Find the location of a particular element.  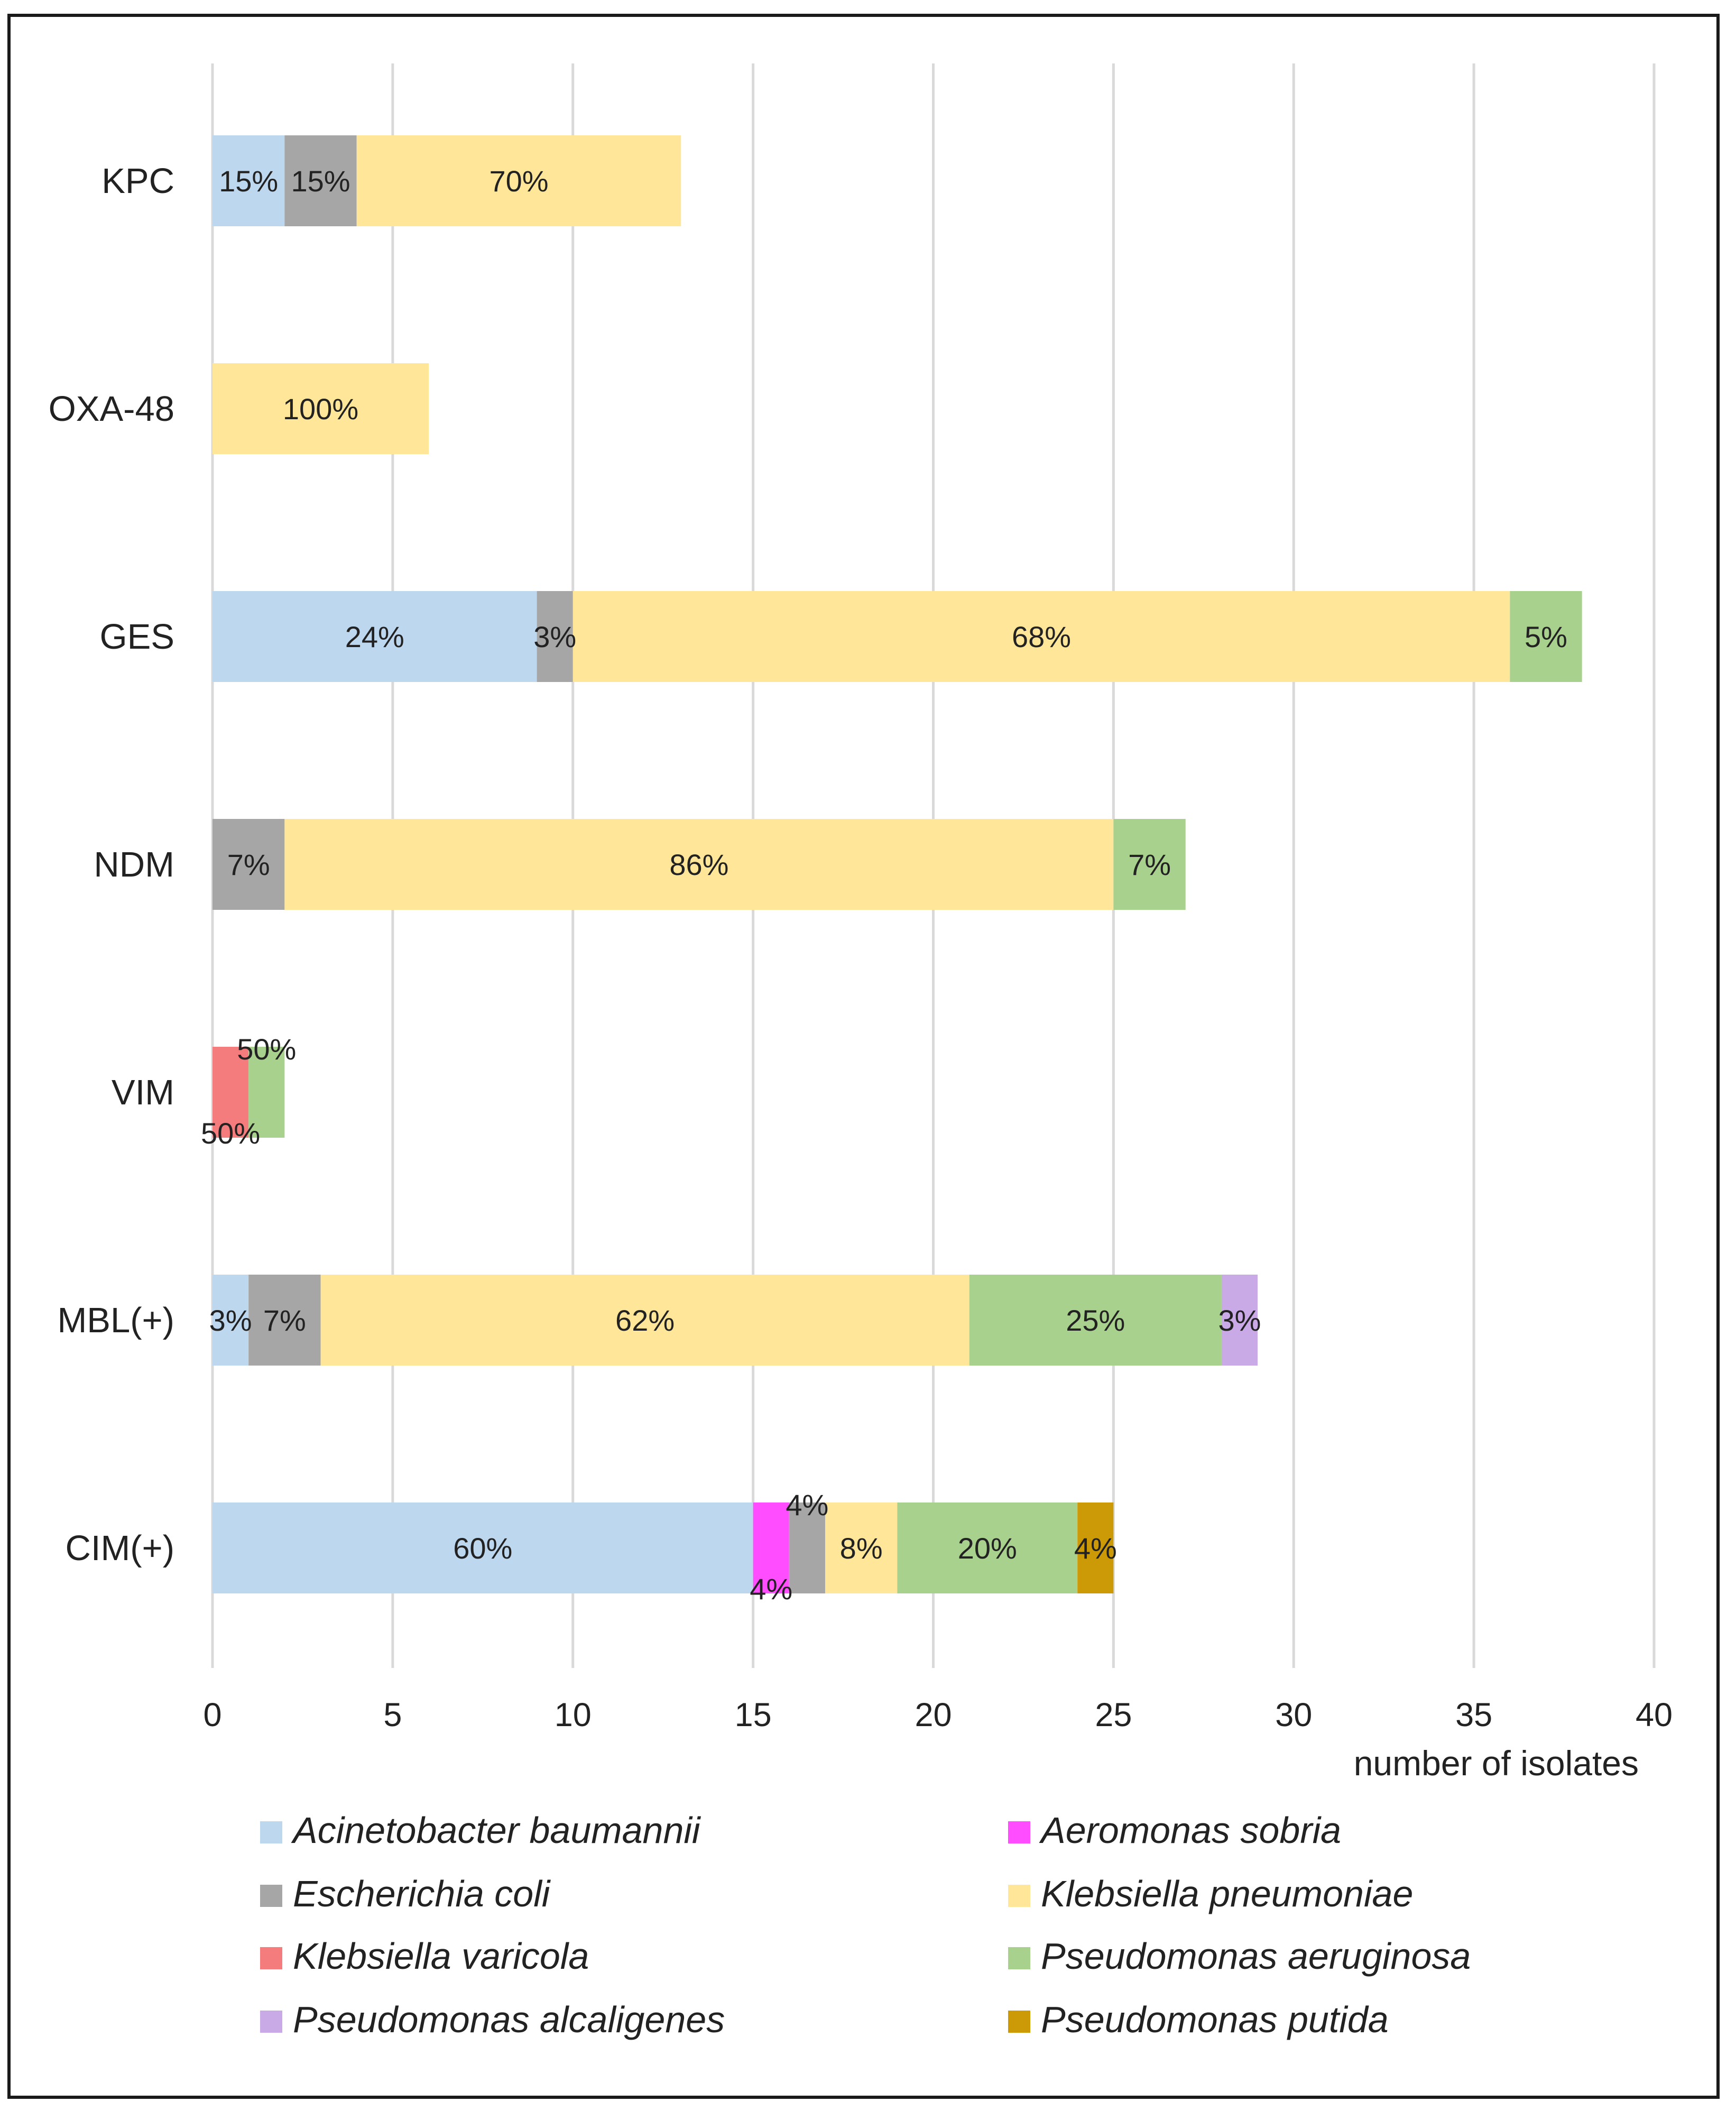

data-label: 68% is located at coordinates (1041, 636).